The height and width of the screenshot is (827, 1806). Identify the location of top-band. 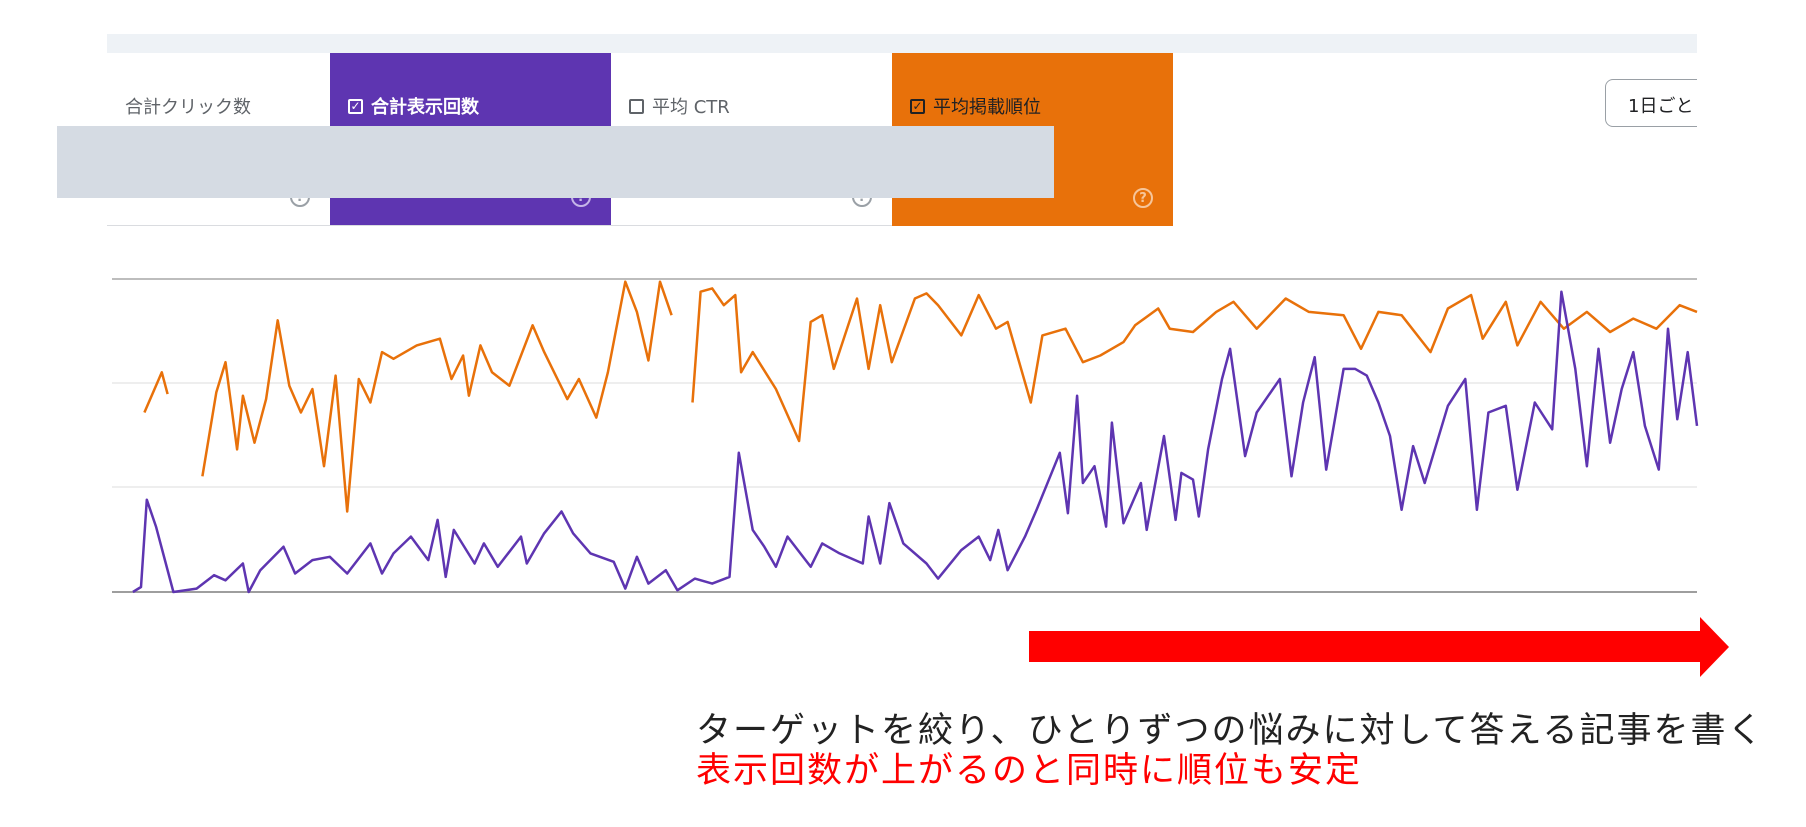
(902, 43).